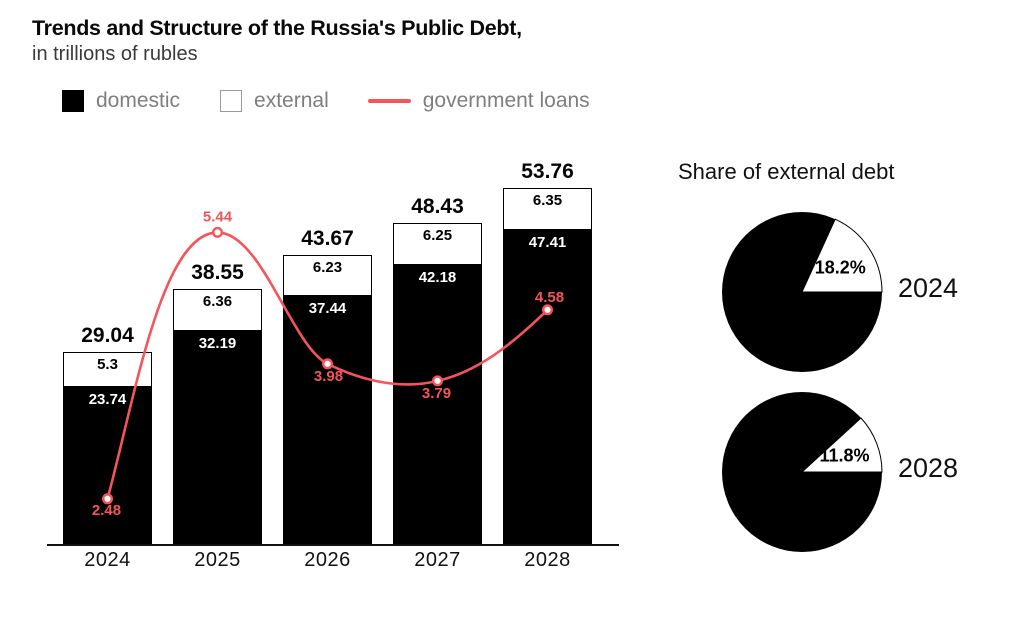 Image resolution: width=1020 pixels, height=637 pixels. I want to click on bar-segment-external-2027: 6.25, so click(437, 244).